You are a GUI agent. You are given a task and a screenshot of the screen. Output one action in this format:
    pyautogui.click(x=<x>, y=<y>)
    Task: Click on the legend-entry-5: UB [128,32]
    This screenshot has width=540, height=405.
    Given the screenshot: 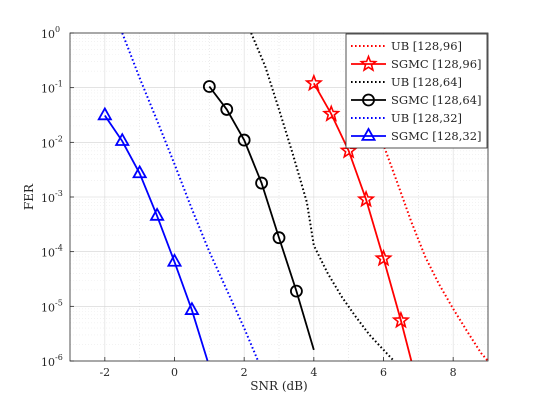 What is the action you would take?
    pyautogui.click(x=426, y=118)
    